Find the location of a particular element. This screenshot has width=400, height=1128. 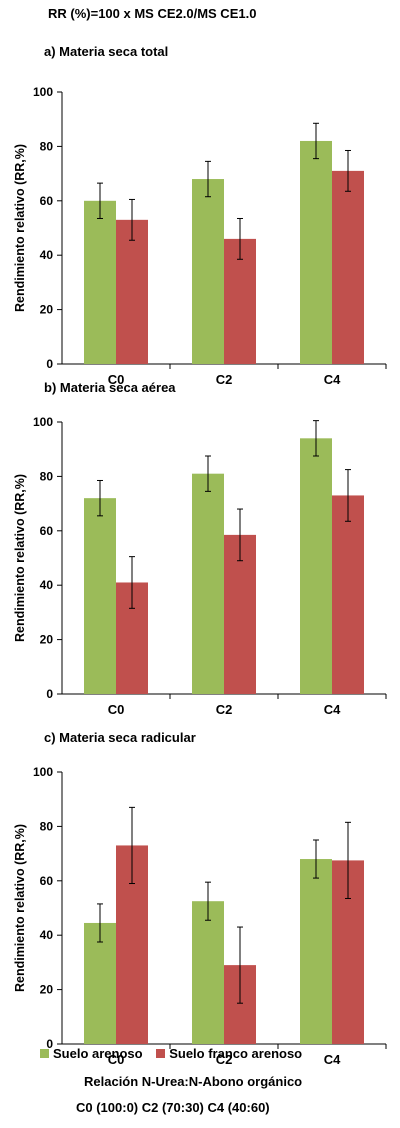

legend-swatch-suelo-arenoso is located at coordinates (44, 1053).